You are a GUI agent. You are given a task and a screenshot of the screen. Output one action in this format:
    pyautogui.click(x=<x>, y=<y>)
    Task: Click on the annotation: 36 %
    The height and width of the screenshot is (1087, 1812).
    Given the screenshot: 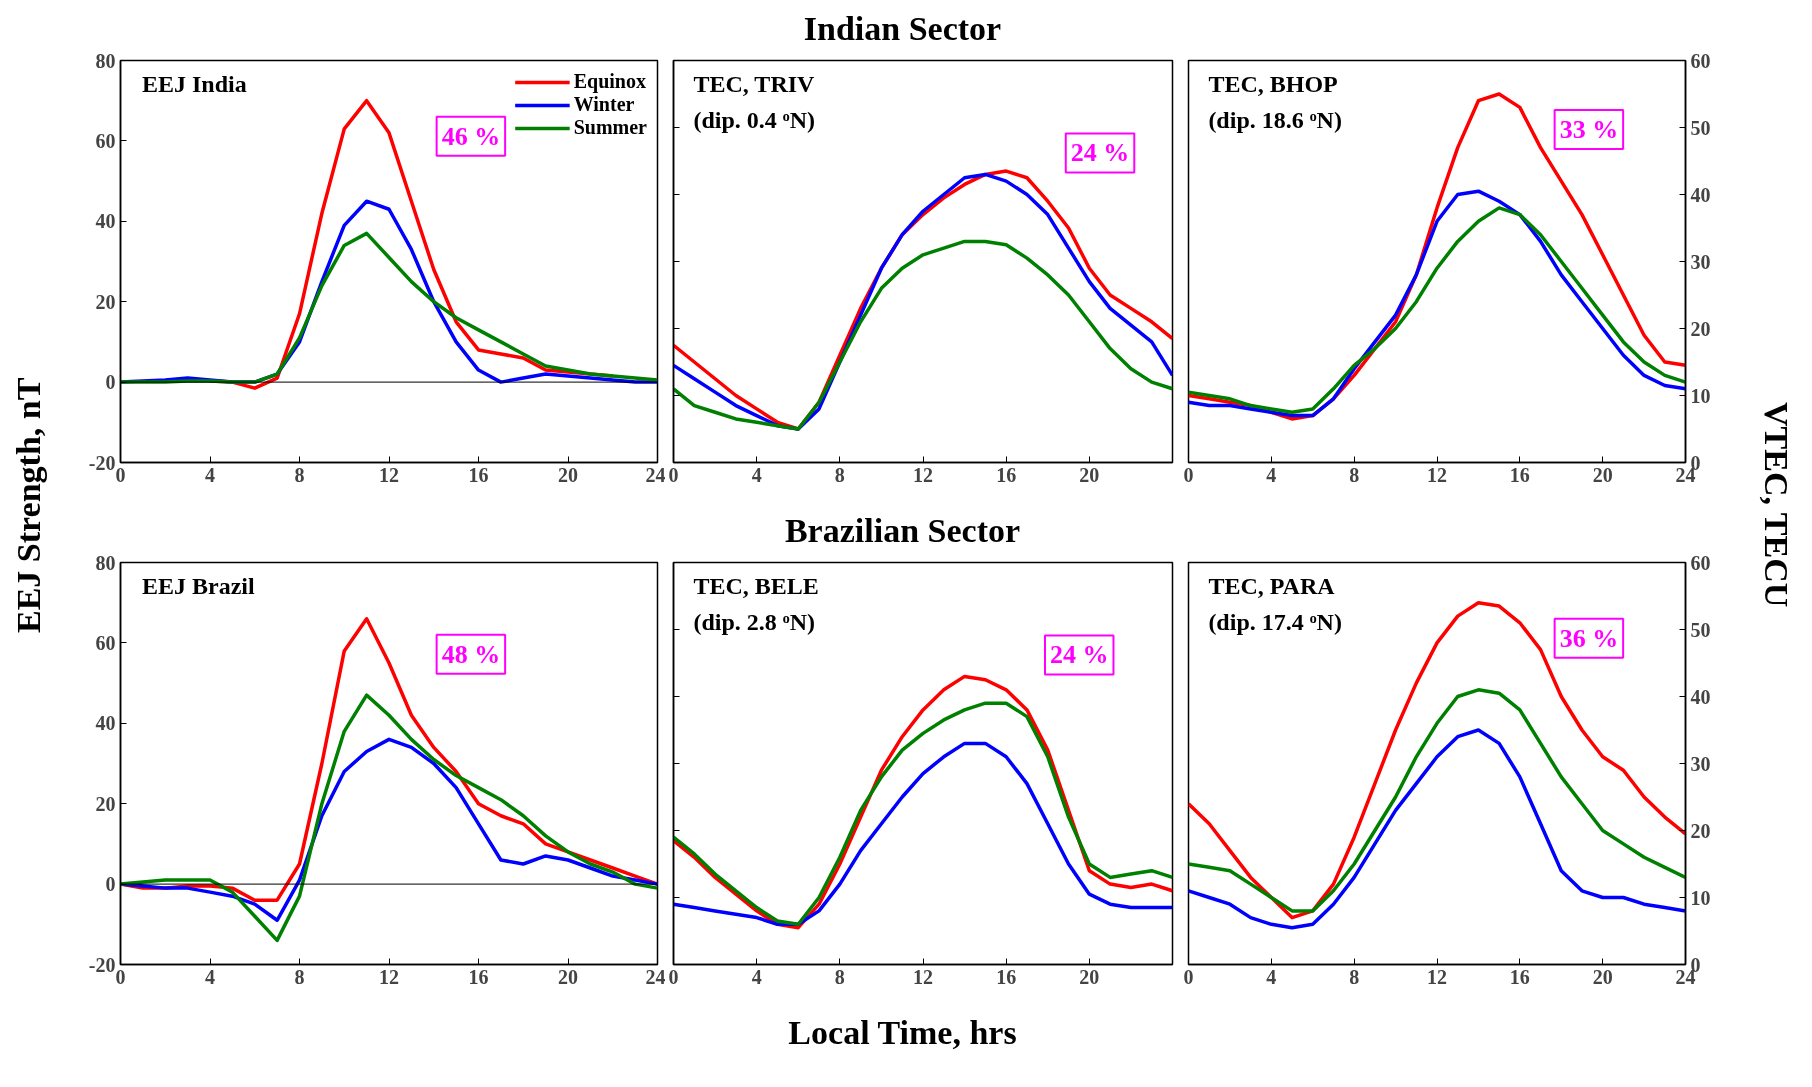 What is the action you would take?
    pyautogui.click(x=1589, y=638)
    